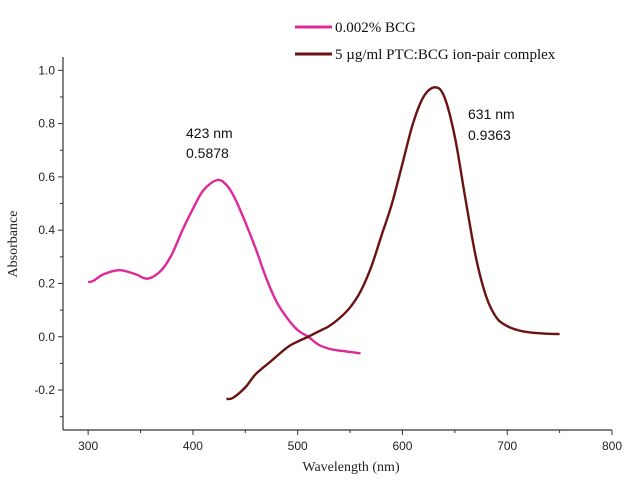  Describe the element at coordinates (445, 55) in the screenshot. I see `legend-label-complex: 5 µg/ml PTC:BCG ion-pair complex` at that location.